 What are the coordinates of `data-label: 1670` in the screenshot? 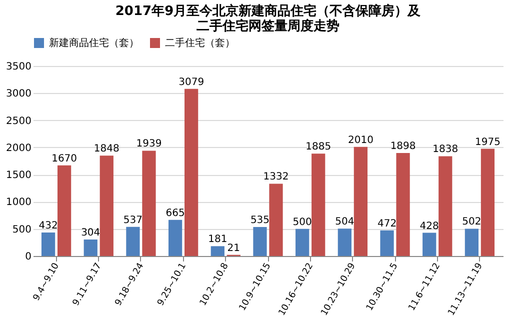 It's located at (65, 158).